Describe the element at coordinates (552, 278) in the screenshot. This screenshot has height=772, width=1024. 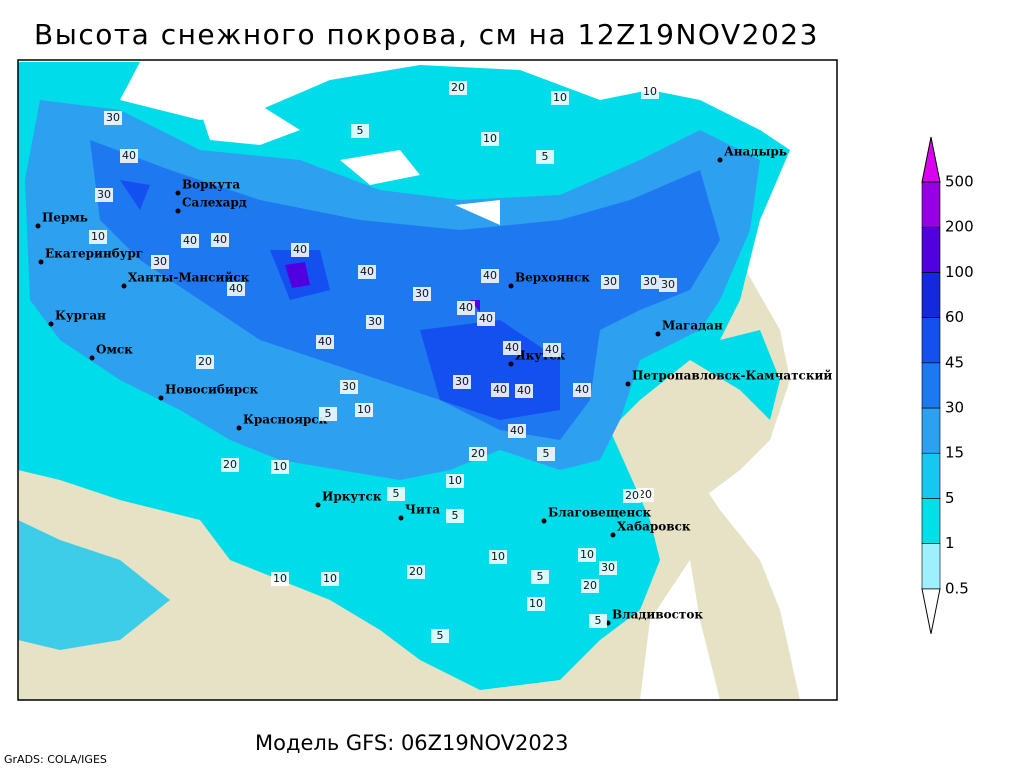
I see `city-label: Верхоянск` at that location.